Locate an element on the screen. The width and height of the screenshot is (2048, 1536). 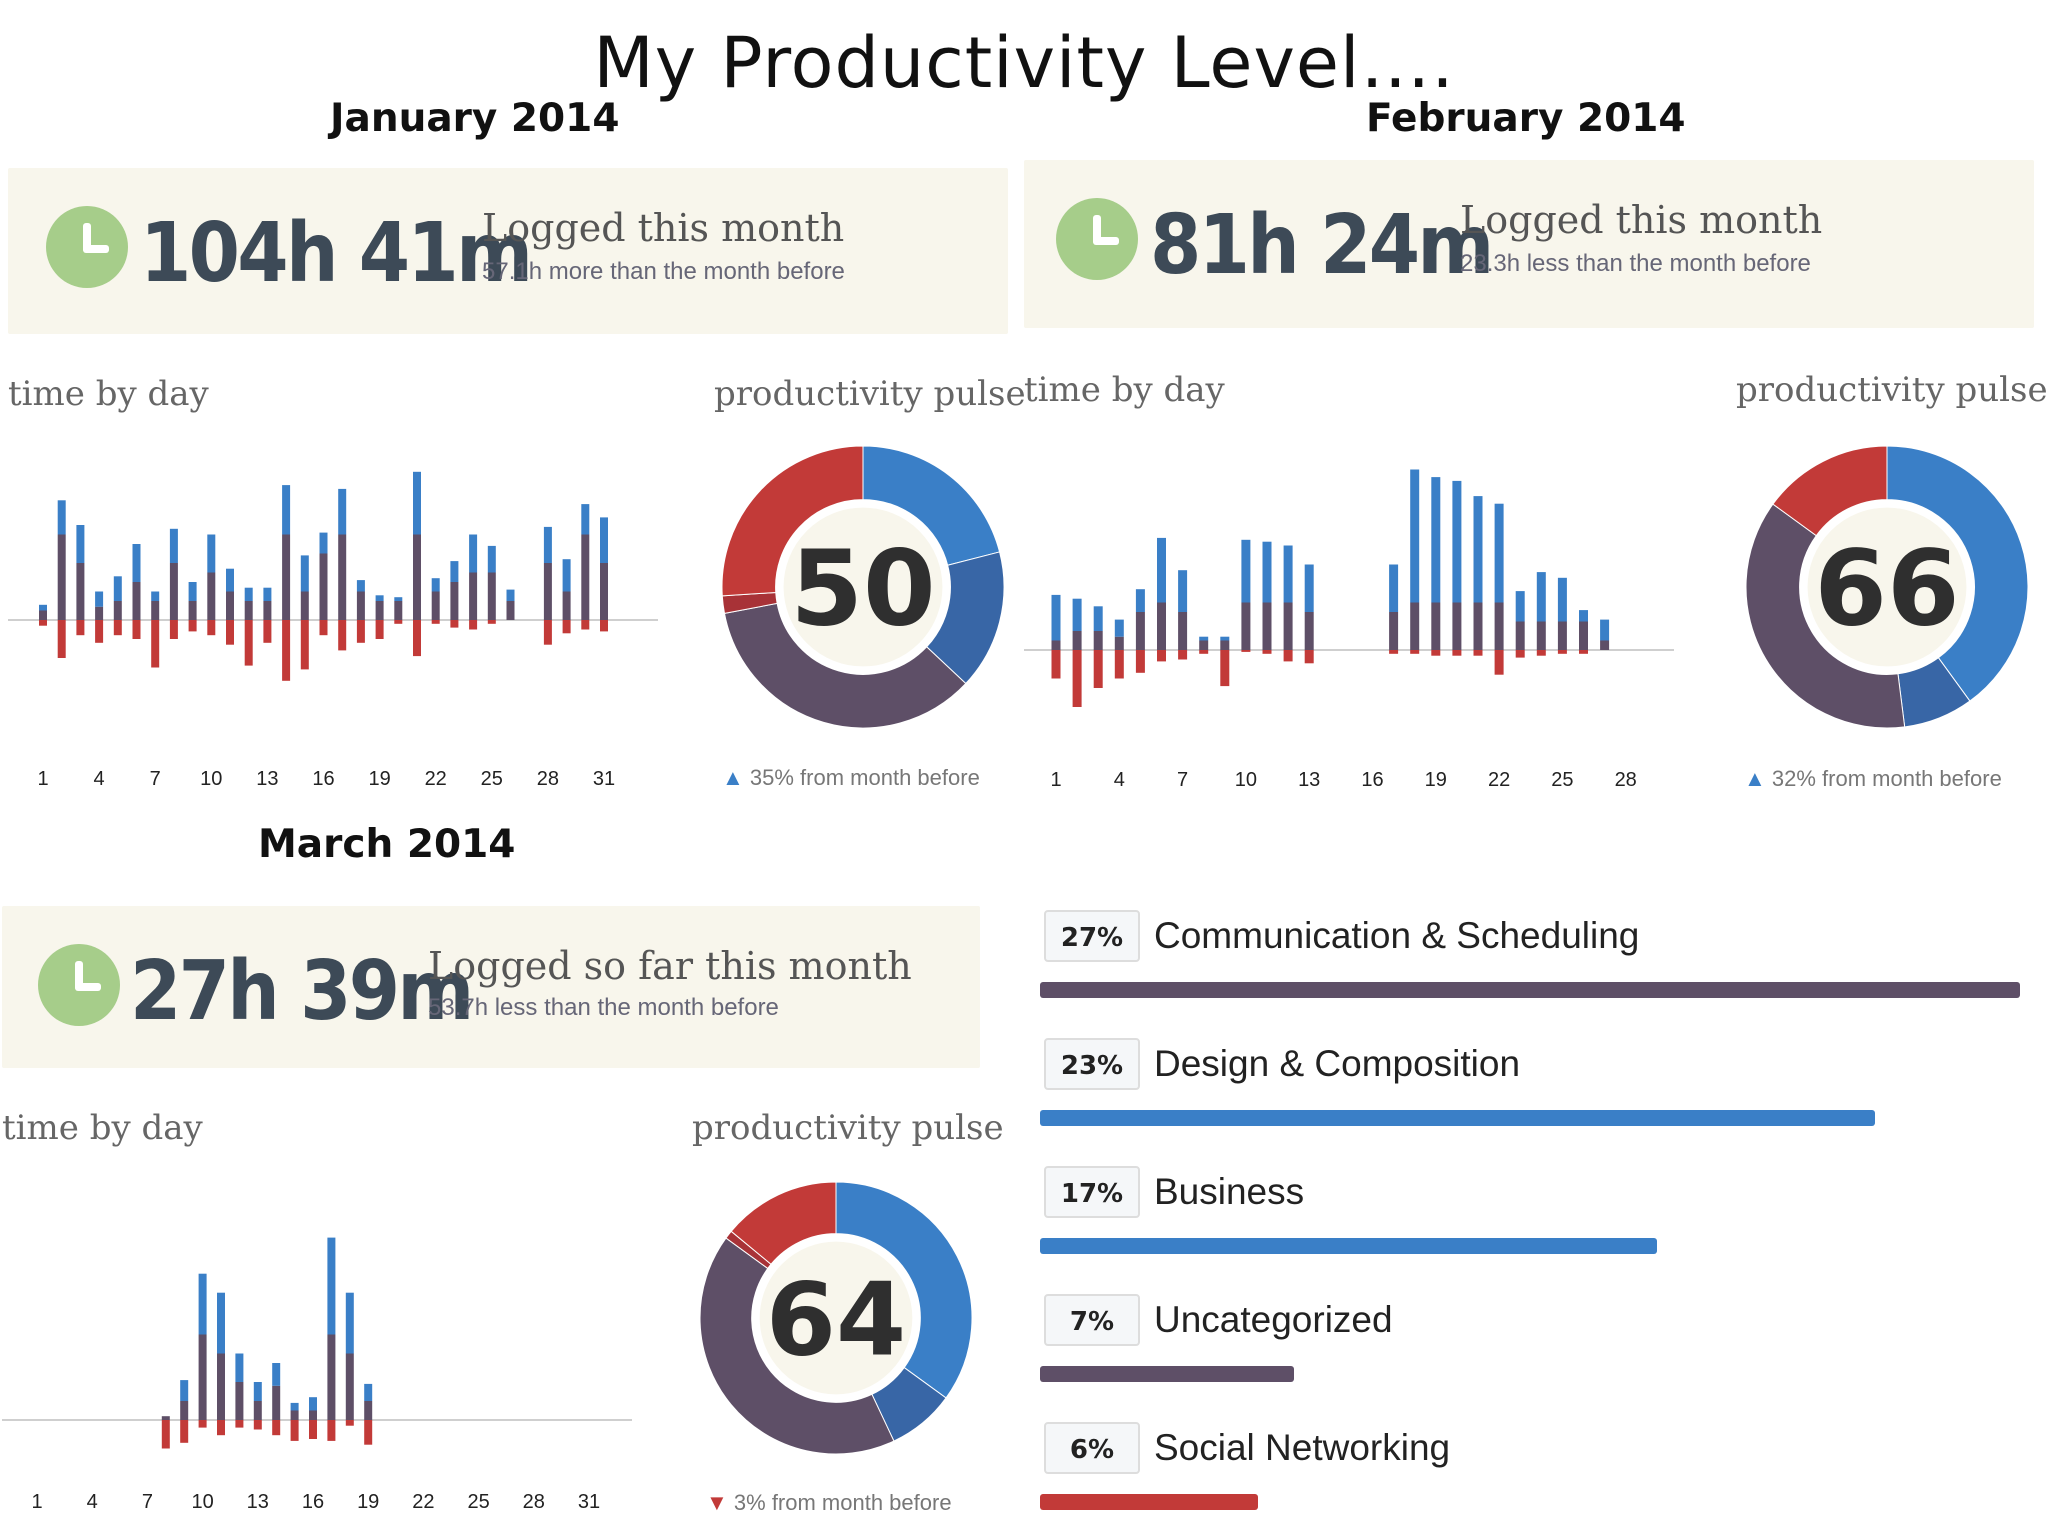
delta-text-jan: 57.1h more than the month before is located at coordinates (663, 271).